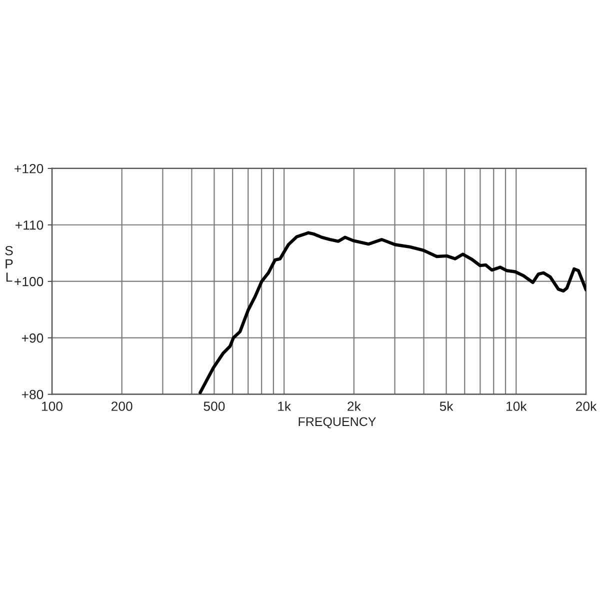 The height and width of the screenshot is (600, 600). I want to click on x-tick-label: 200, so click(122, 406).